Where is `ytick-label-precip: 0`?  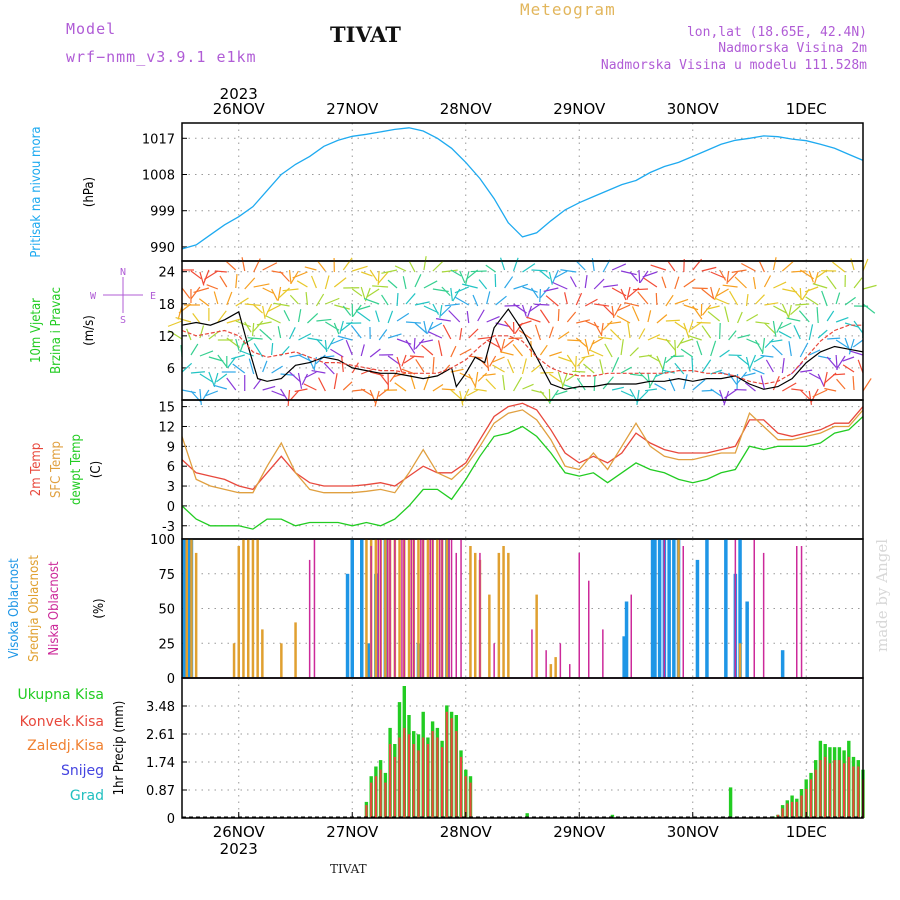 ytick-label-precip: 0 is located at coordinates (171, 819).